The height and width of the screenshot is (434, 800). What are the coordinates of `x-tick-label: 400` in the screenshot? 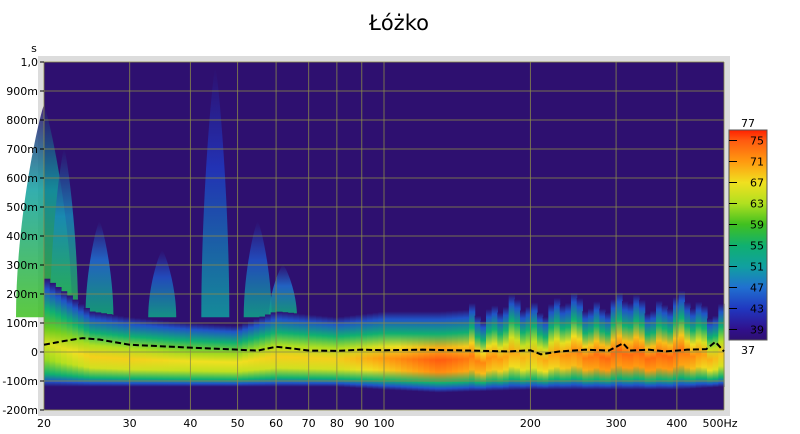 It's located at (676, 423).